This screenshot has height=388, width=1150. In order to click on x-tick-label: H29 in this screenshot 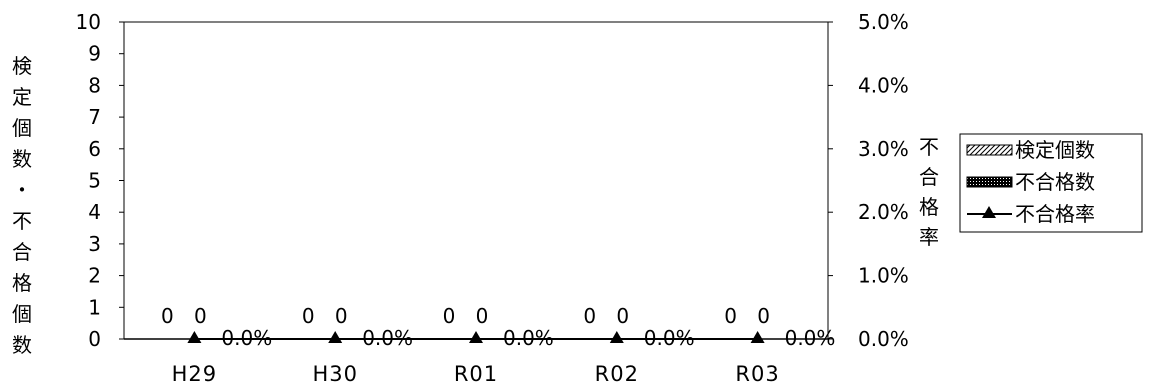, I will do `click(195, 374)`.